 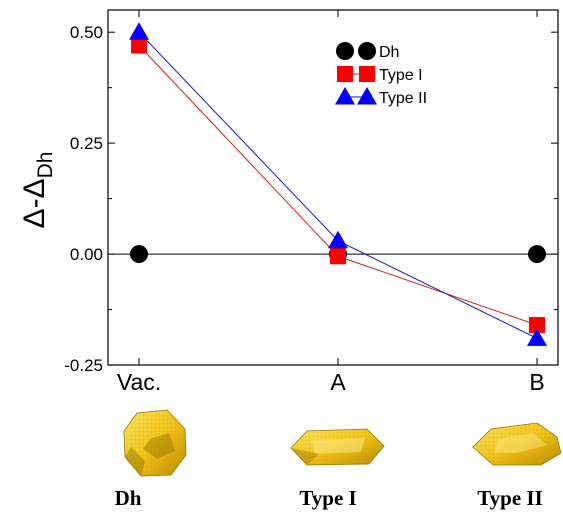 What do you see at coordinates (45, 165) in the screenshot?
I see `y-axis-label-subscript: Dh` at bounding box center [45, 165].